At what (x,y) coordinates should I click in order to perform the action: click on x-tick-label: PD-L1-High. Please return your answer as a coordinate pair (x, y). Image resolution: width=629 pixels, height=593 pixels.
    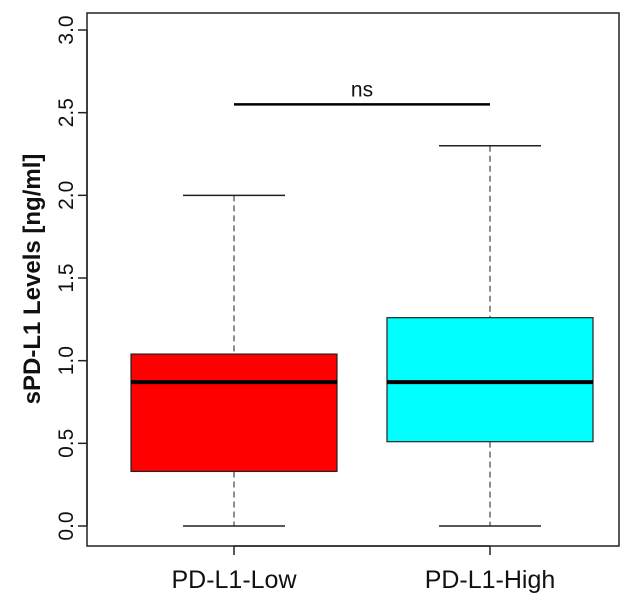
    Looking at the image, I should click on (490, 579).